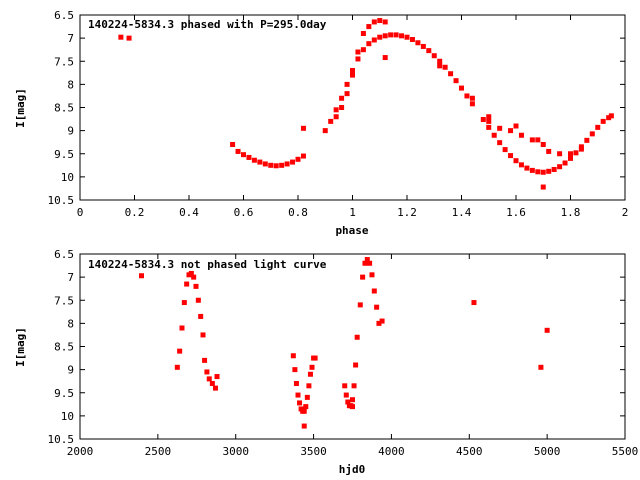  What do you see at coordinates (207, 264) in the screenshot?
I see `chart-title: 140224-5834.3 not phased light curve` at bounding box center [207, 264].